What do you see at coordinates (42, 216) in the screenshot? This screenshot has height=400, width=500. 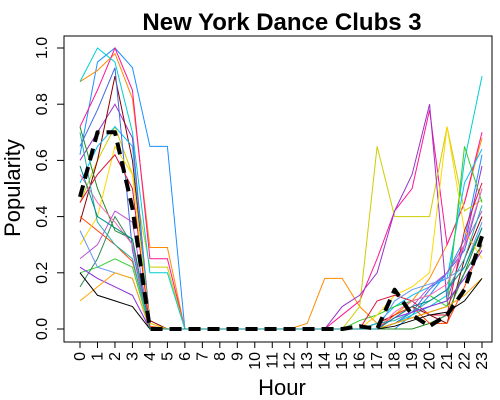 I see `y-tick-label: 0.4` at bounding box center [42, 216].